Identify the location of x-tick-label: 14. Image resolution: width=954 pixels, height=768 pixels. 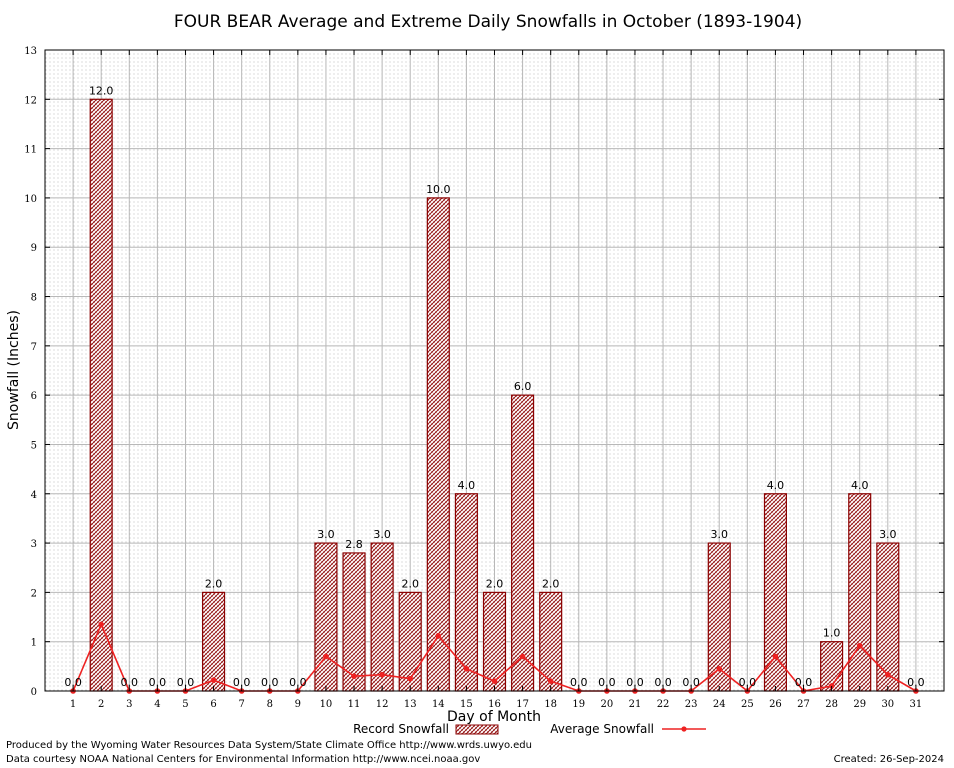
(438, 704).